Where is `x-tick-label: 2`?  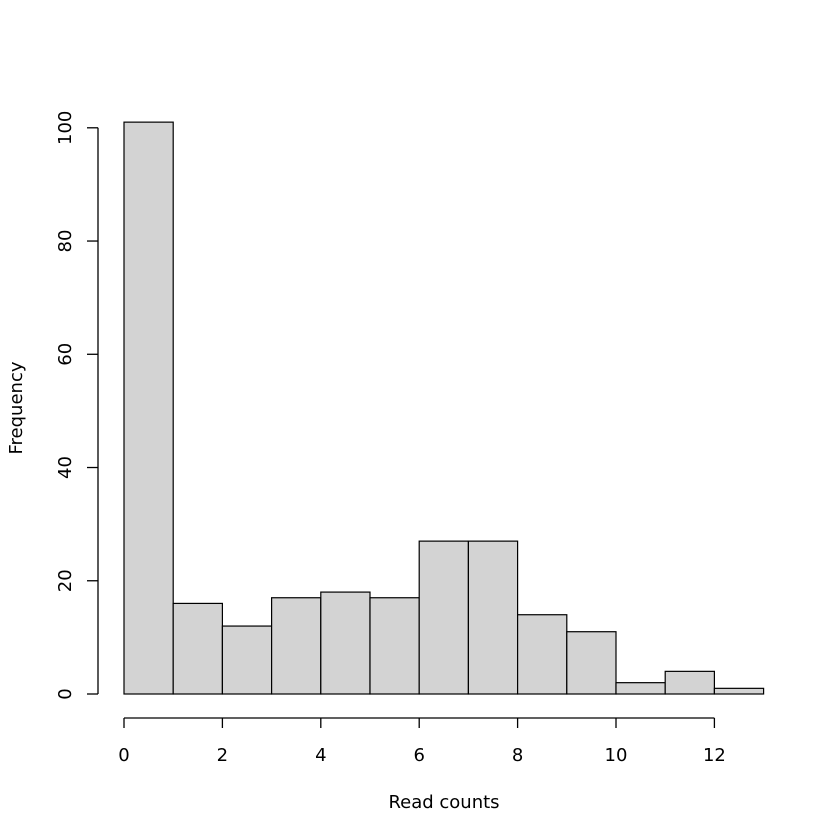
x-tick-label: 2 is located at coordinates (222, 755).